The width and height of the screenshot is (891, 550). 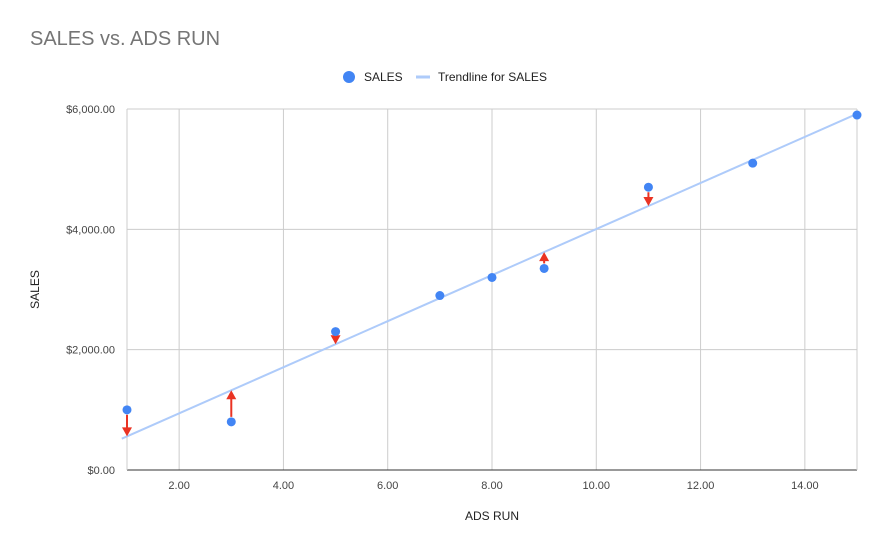 What do you see at coordinates (90, 351) in the screenshot?
I see `y-tick-label: $2,000.00` at bounding box center [90, 351].